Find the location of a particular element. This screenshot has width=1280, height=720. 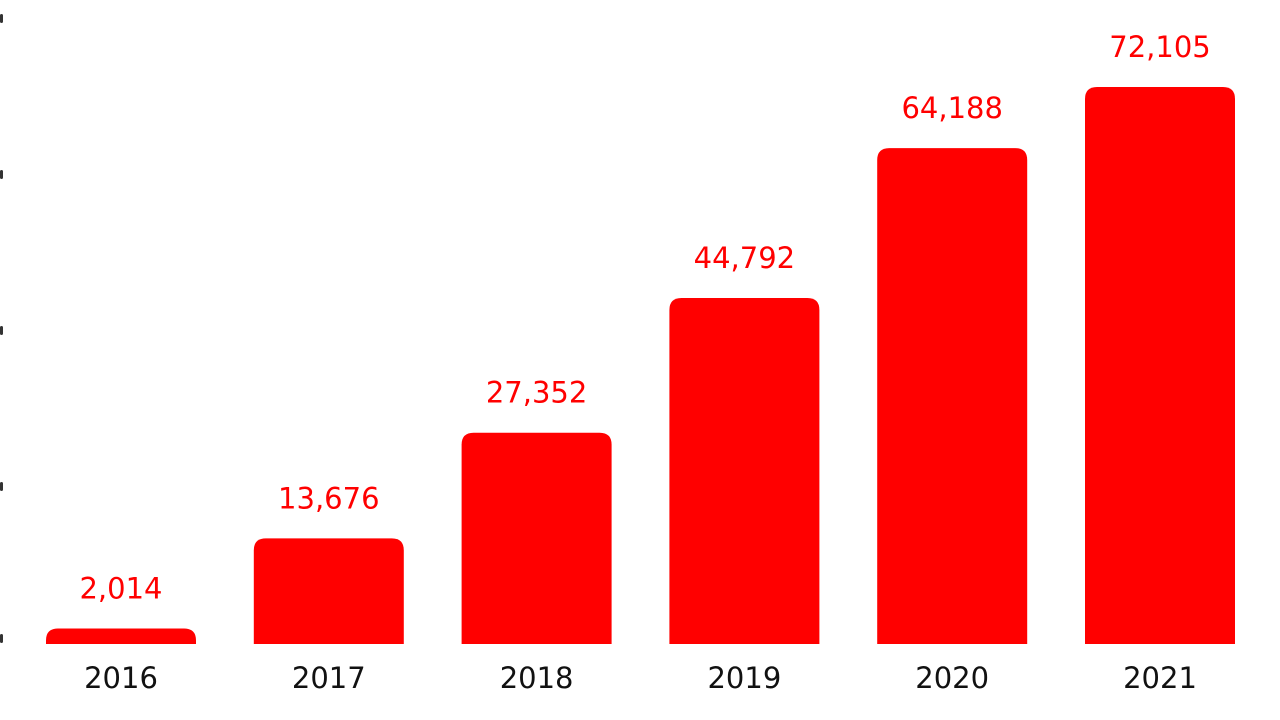

bar-2019 is located at coordinates (744, 470).